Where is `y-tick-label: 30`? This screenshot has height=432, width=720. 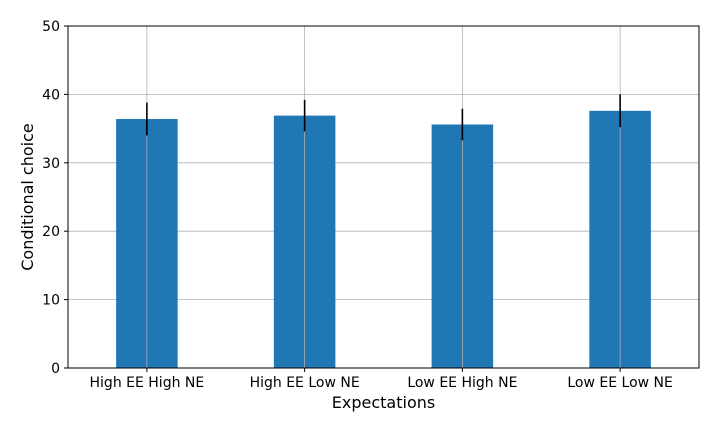 y-tick-label: 30 is located at coordinates (51, 164).